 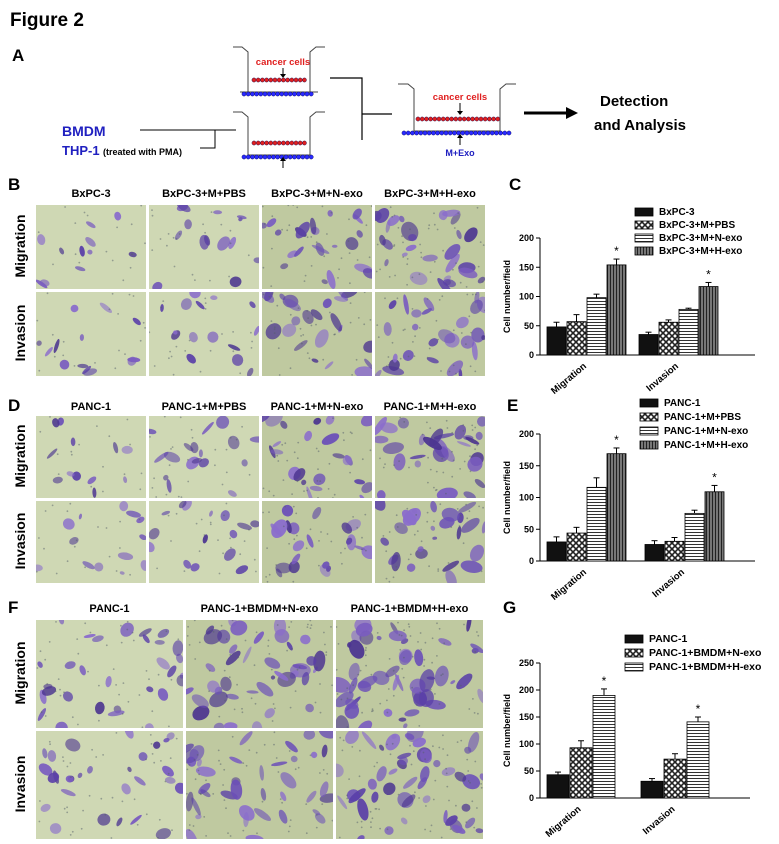 What do you see at coordinates (706, 431) in the screenshot?
I see `legend-label: PANC-1+M+N-exo` at bounding box center [706, 431].